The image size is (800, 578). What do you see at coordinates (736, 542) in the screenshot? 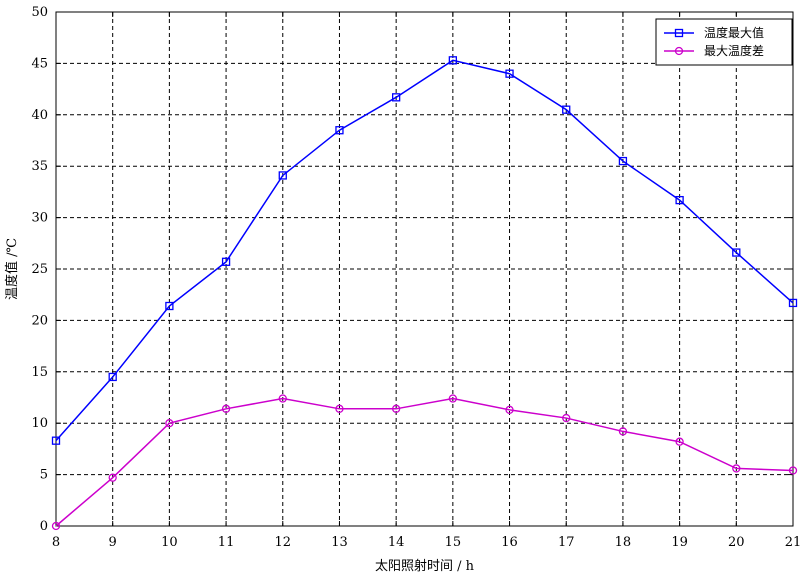
I see `x-tick-label: 20` at bounding box center [736, 542].